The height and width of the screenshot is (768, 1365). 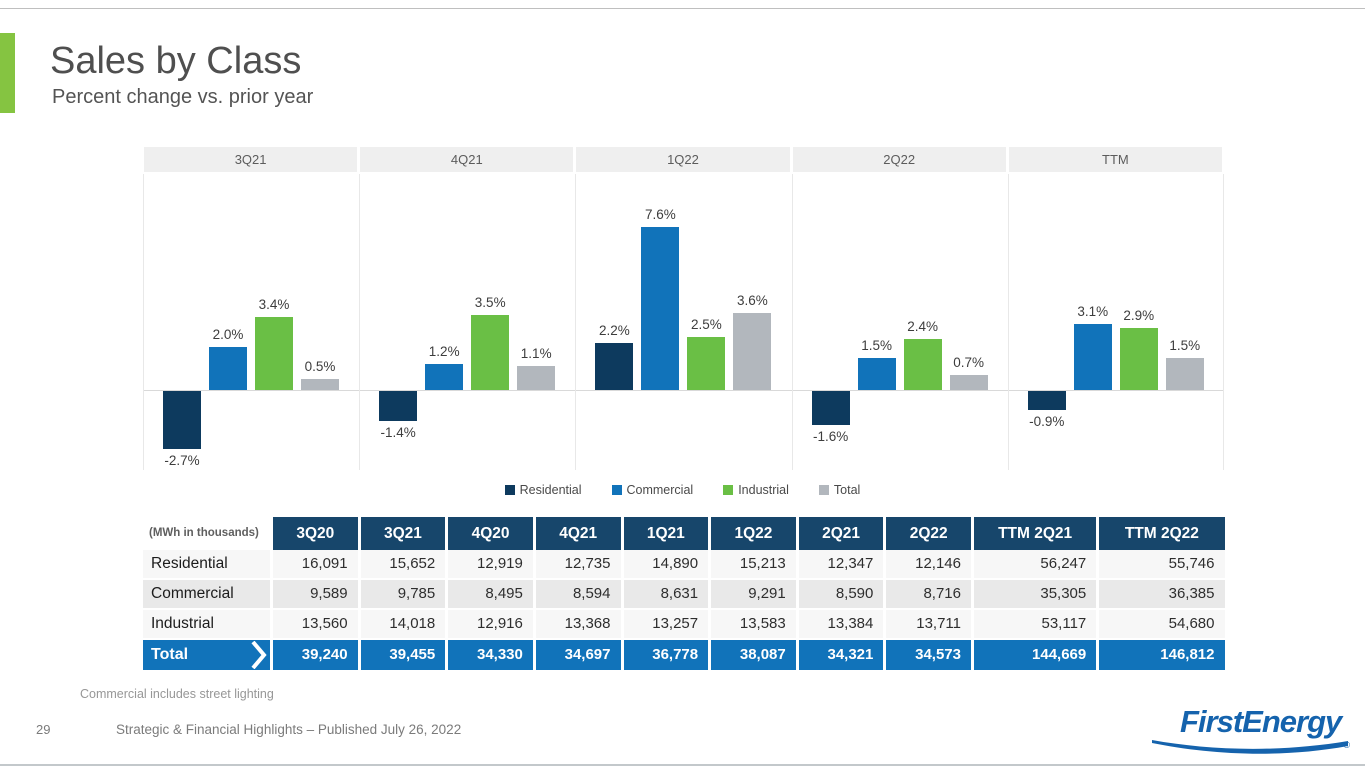 I want to click on cell-industrial-4Q20: 12,916, so click(x=492, y=625).